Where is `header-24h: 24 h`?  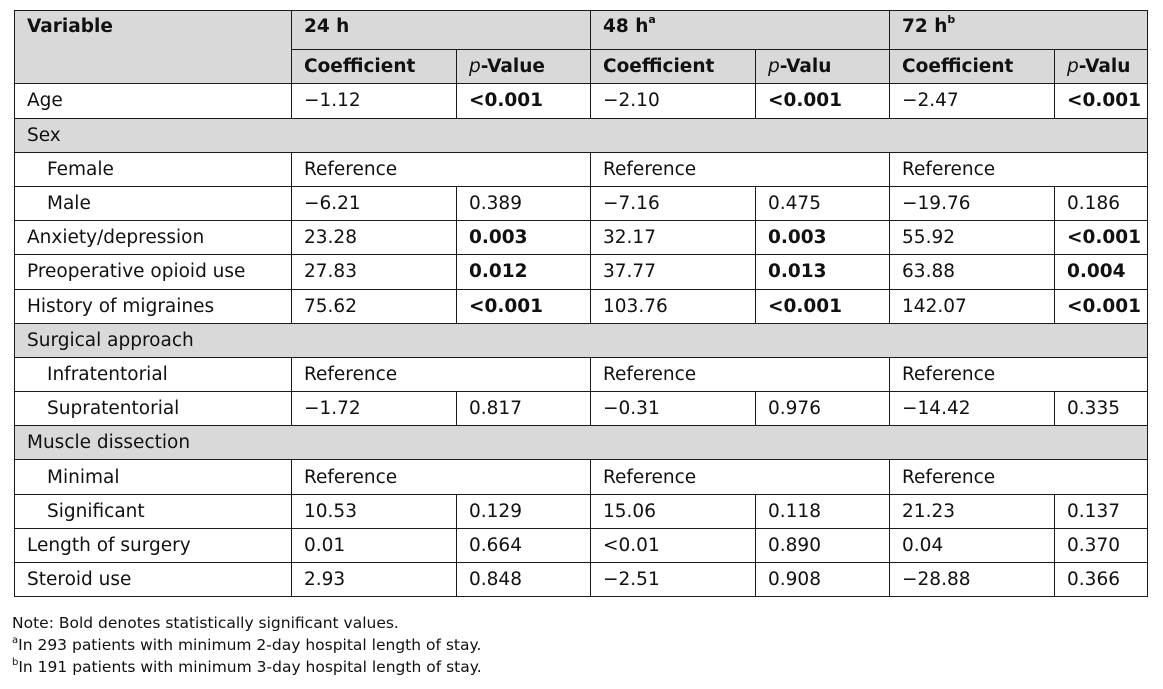
header-24h: 24 h is located at coordinates (441, 30).